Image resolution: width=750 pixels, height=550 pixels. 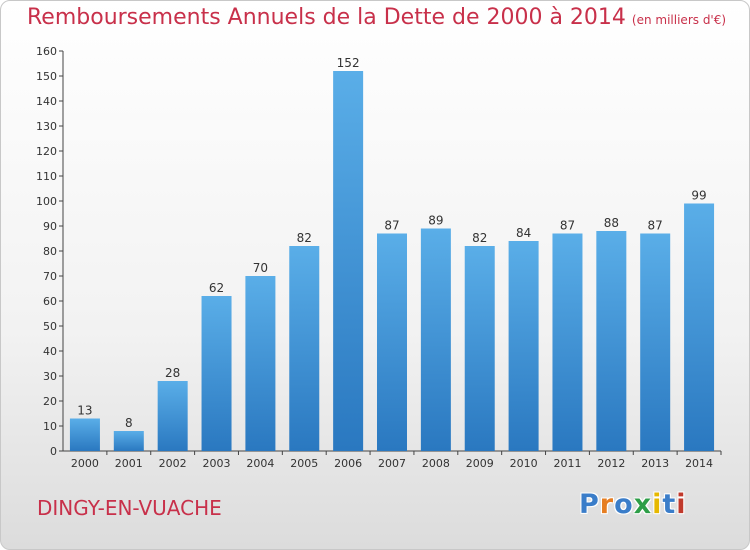 What do you see at coordinates (129, 463) in the screenshot?
I see `x-tick-label: 2001` at bounding box center [129, 463].